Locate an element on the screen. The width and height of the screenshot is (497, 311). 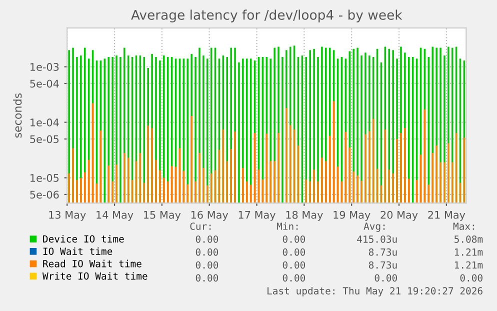
x-tick-label: 20 May is located at coordinates (399, 215).